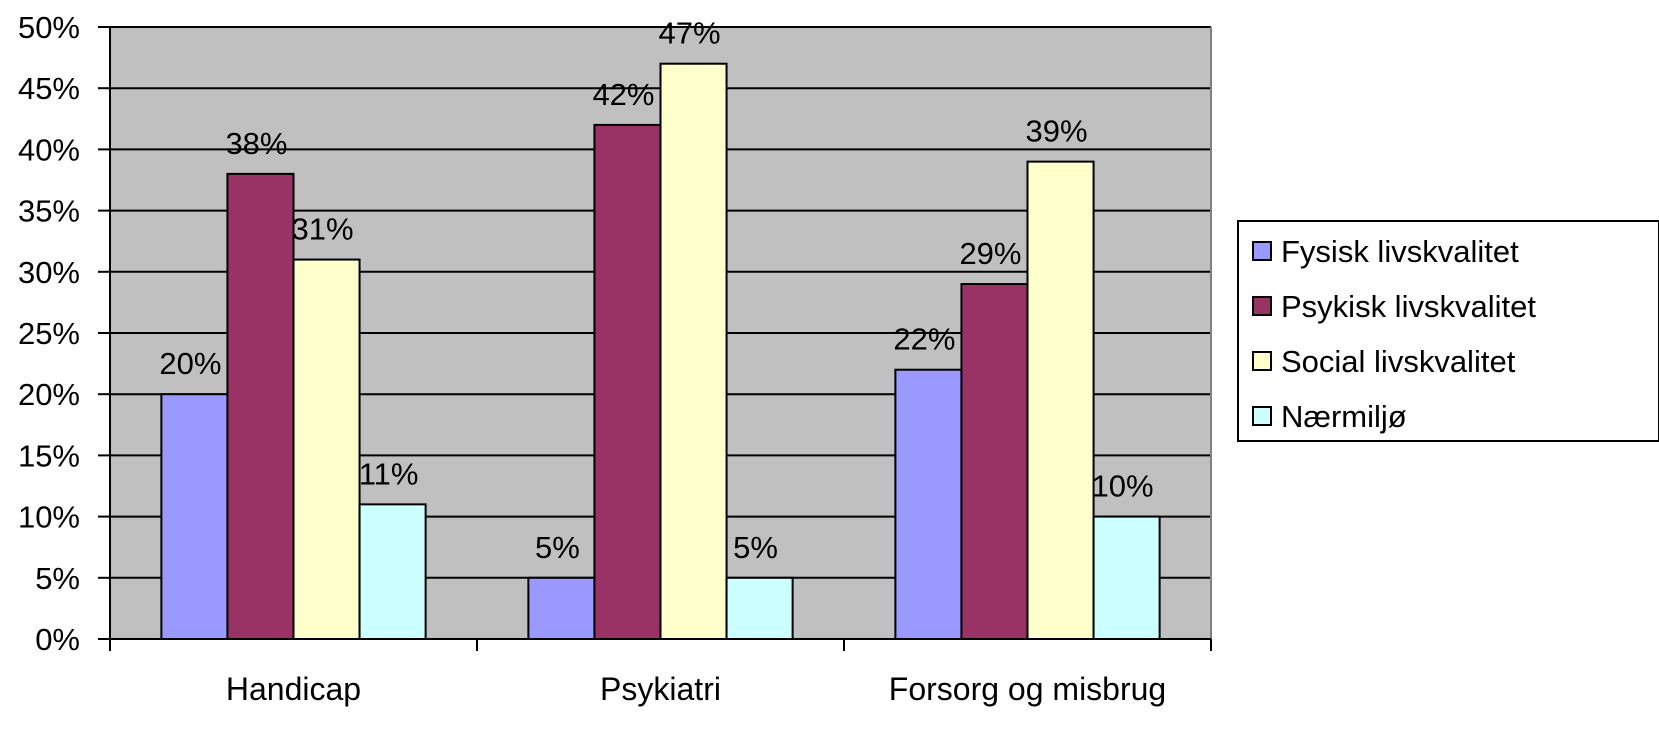 This screenshot has width=1659, height=749. Describe the element at coordinates (1057, 131) in the screenshot. I see `data-label: 39%` at that location.